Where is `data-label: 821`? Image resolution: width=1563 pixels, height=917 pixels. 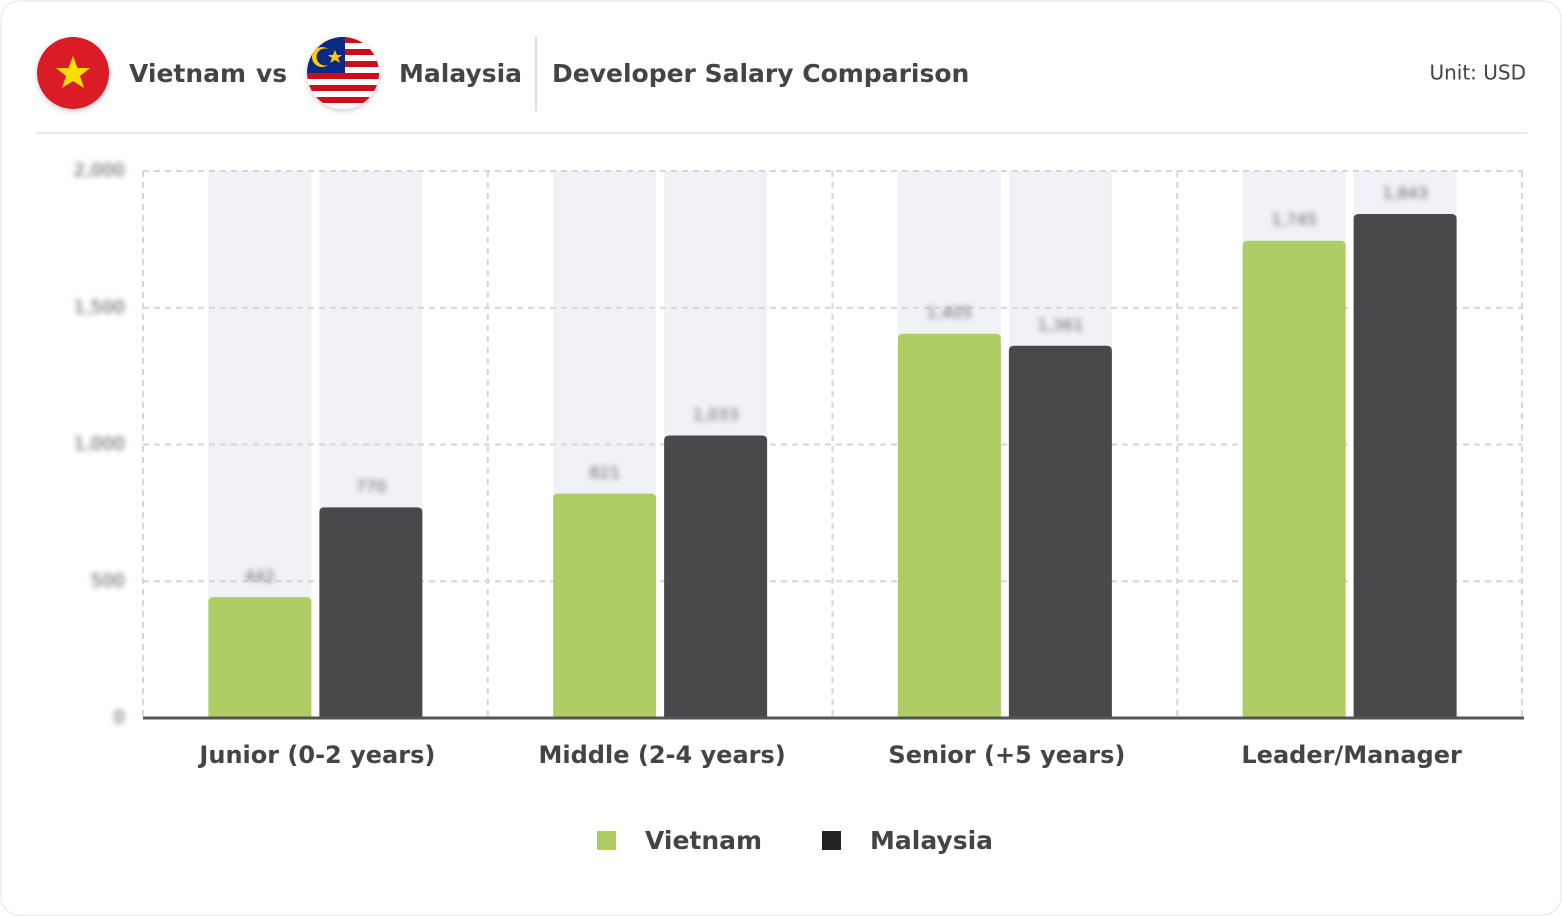
data-label: 821 is located at coordinates (604, 472).